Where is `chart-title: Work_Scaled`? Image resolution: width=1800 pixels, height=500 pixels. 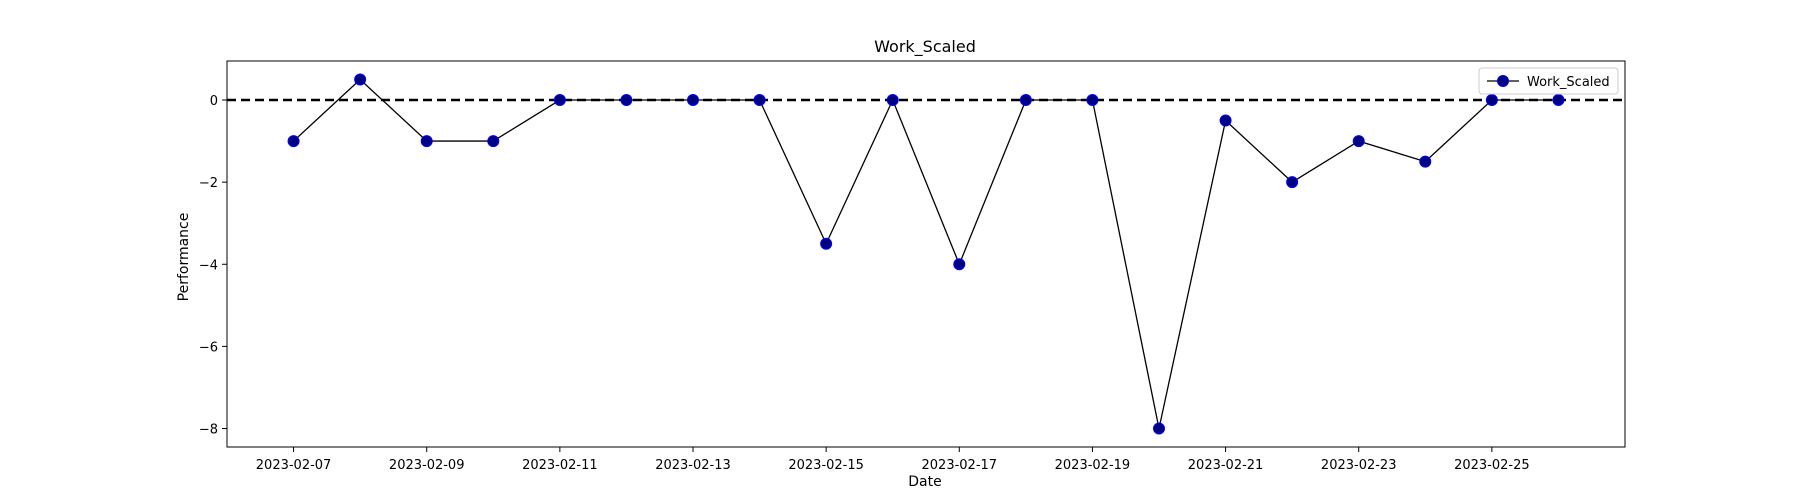
chart-title: Work_Scaled is located at coordinates (925, 47).